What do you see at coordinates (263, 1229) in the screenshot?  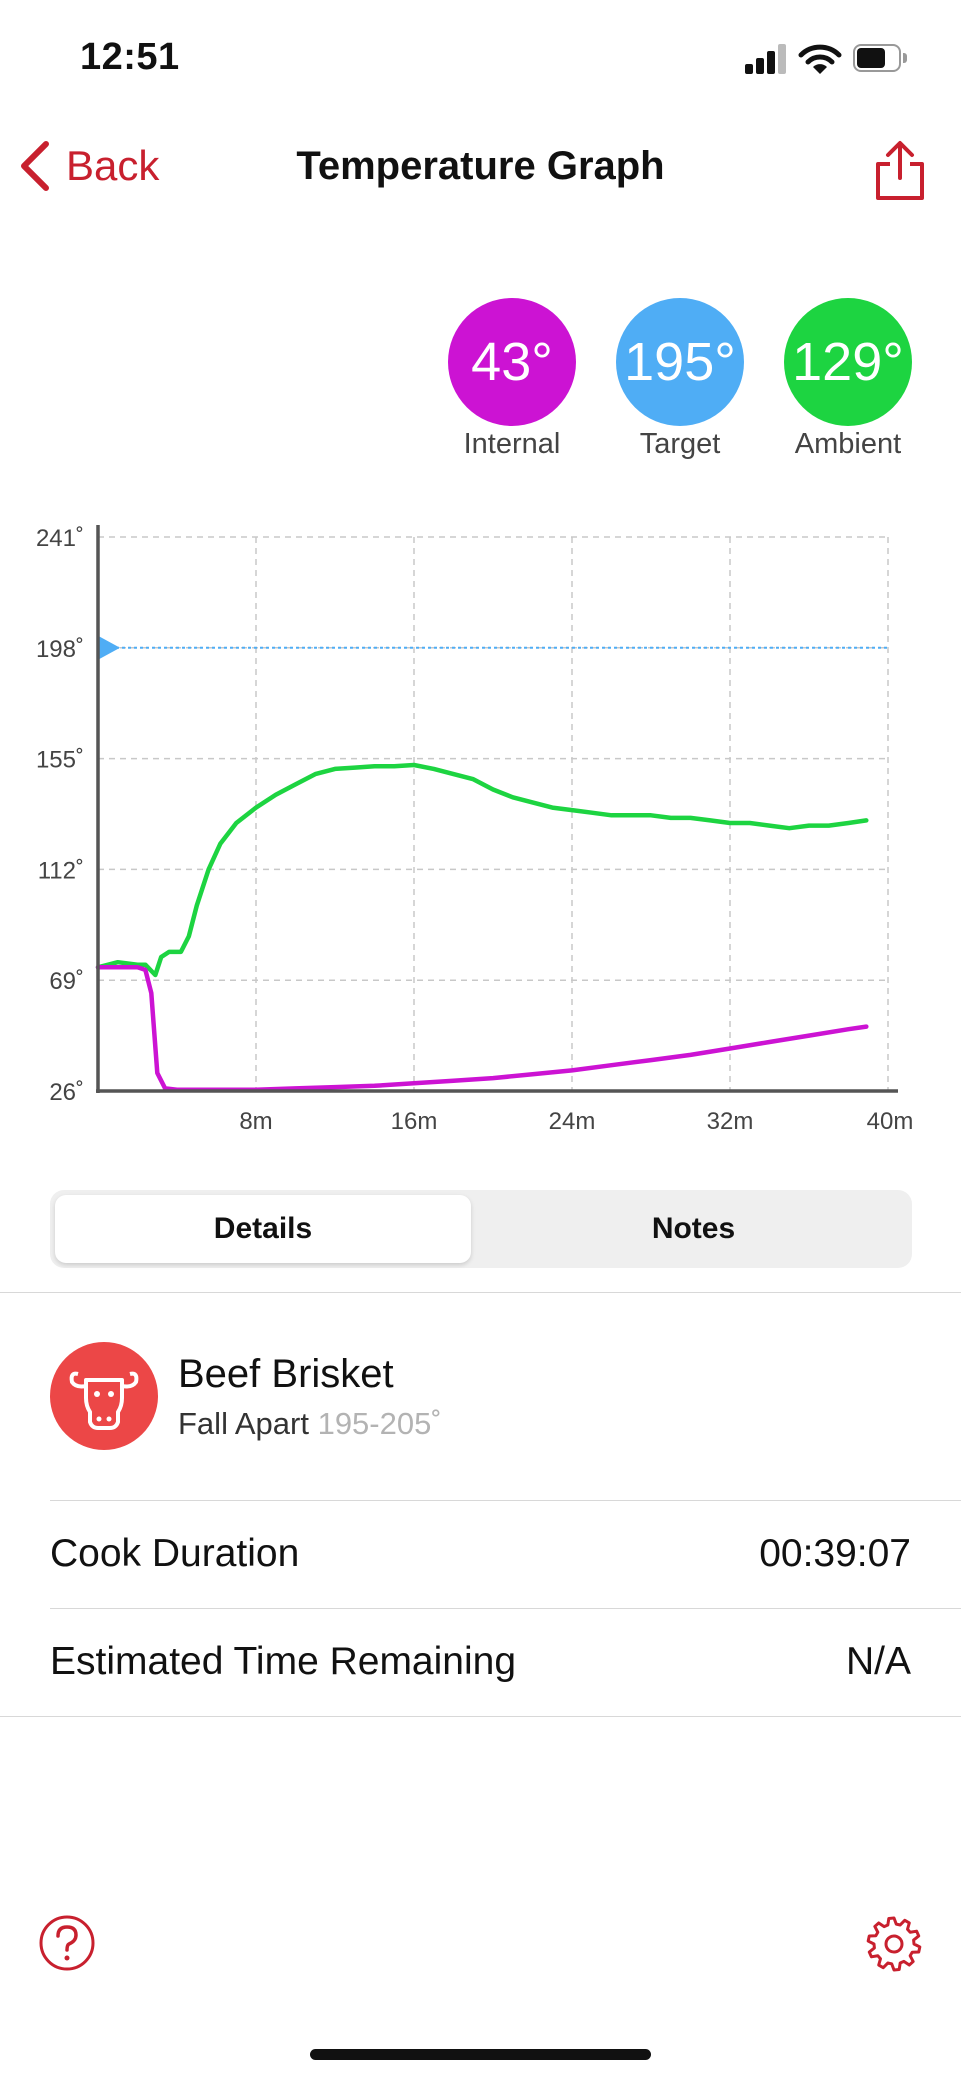 I see `tab-details: Details` at bounding box center [263, 1229].